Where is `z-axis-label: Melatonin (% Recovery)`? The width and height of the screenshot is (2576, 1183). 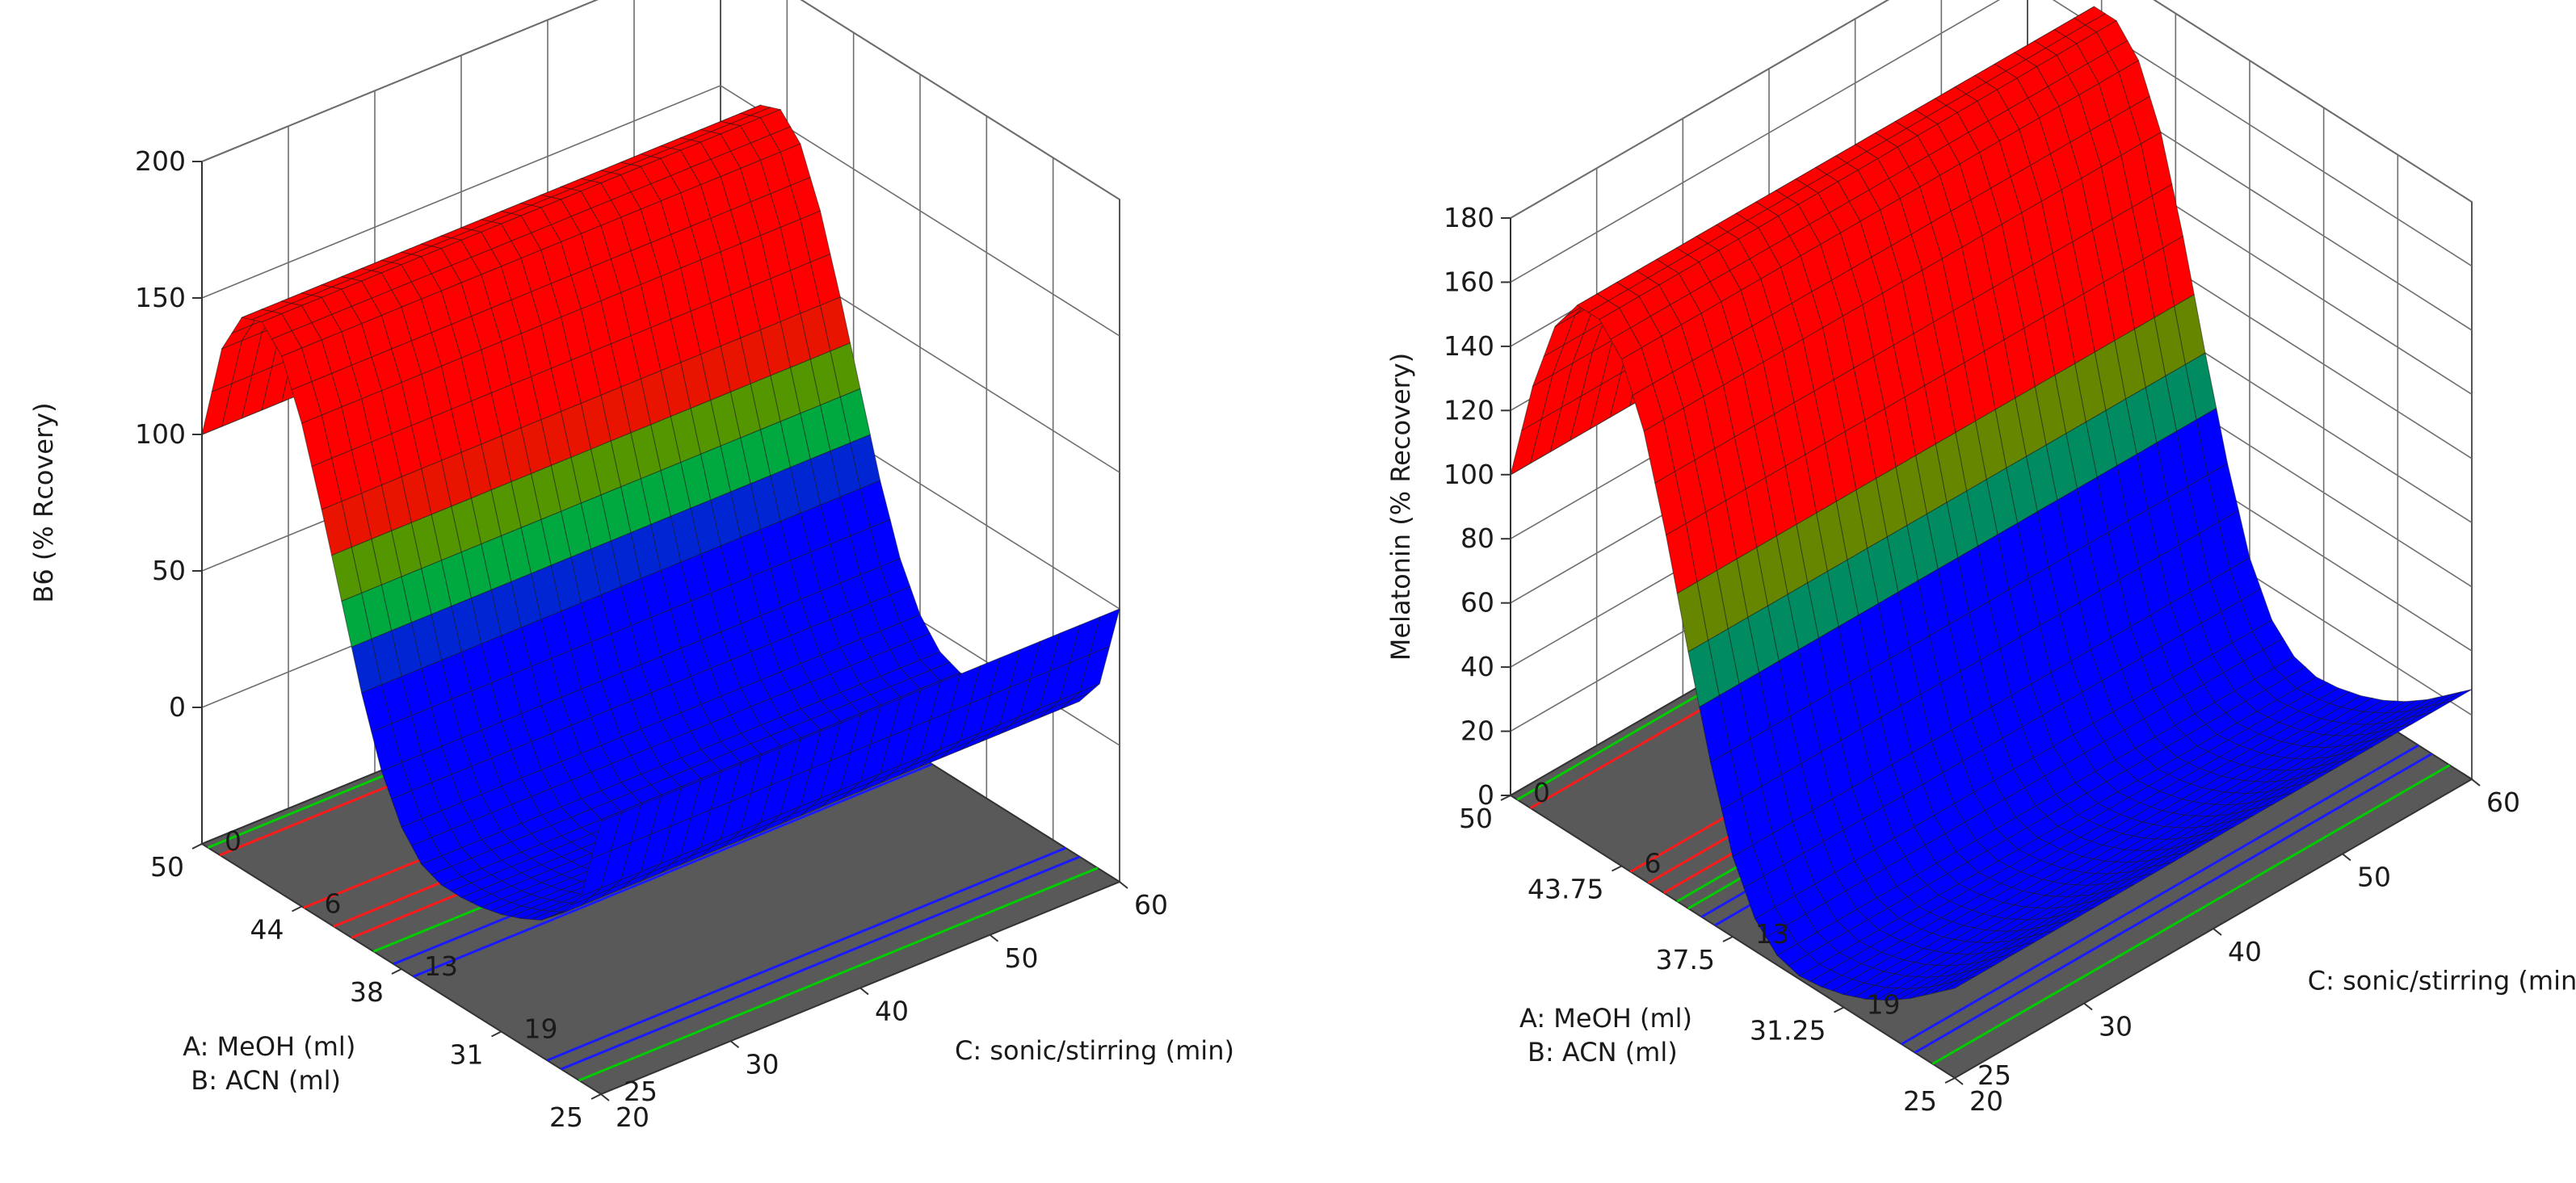
z-axis-label: Melatonin (% Recovery) is located at coordinates (1400, 507).